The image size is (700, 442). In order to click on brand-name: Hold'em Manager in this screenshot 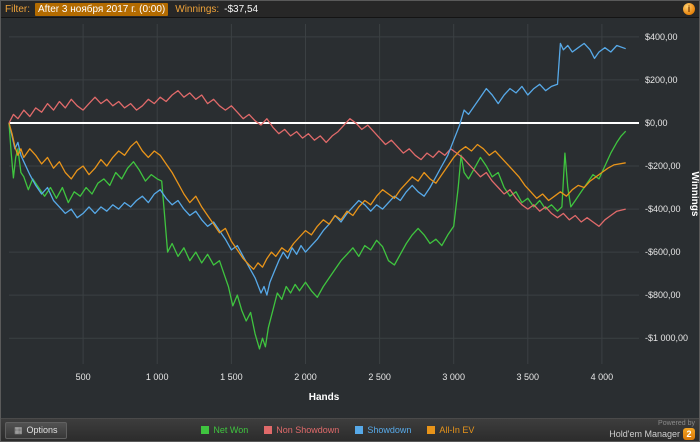, I will do `click(644, 433)`.